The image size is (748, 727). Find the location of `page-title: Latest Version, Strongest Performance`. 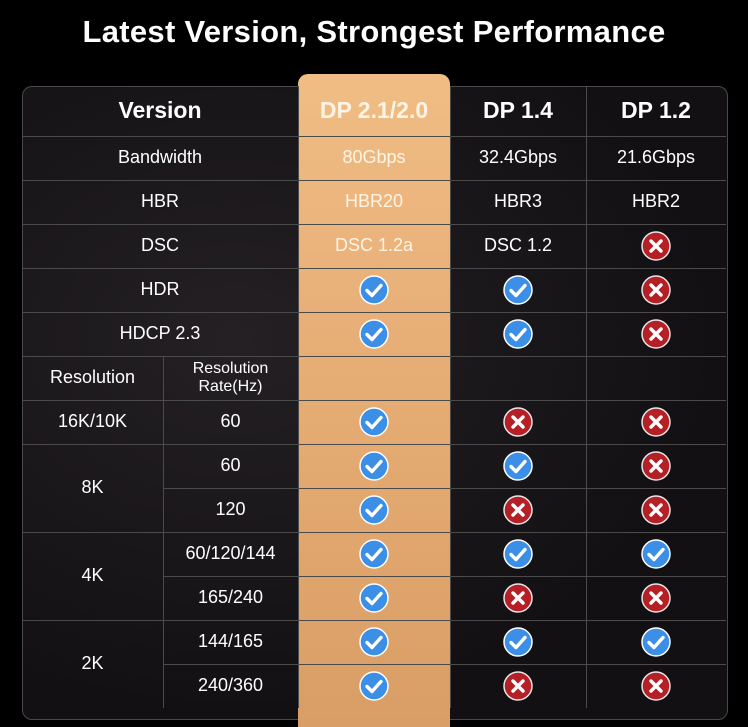

page-title: Latest Version, Strongest Performance is located at coordinates (374, 31).